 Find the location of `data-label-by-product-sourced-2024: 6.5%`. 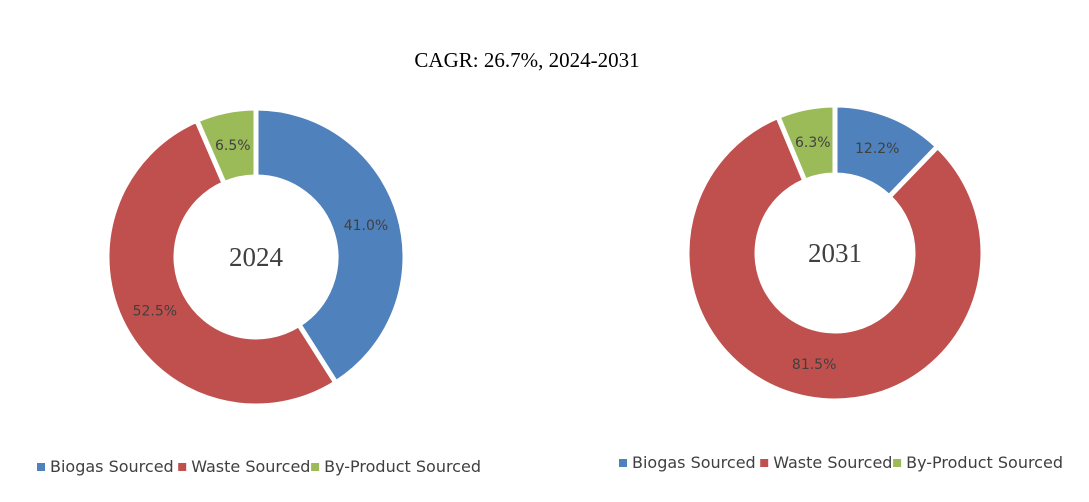

data-label-by-product-sourced-2024: 6.5% is located at coordinates (233, 146).